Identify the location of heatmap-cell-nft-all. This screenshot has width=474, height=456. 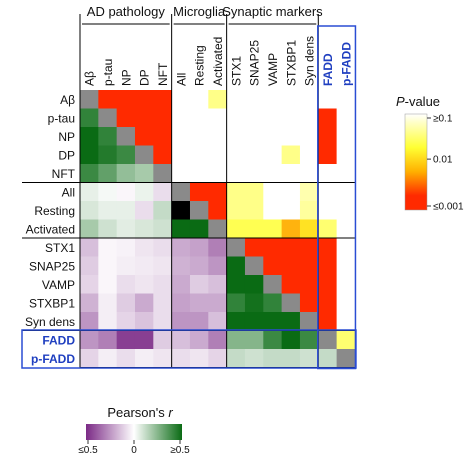
(181, 173).